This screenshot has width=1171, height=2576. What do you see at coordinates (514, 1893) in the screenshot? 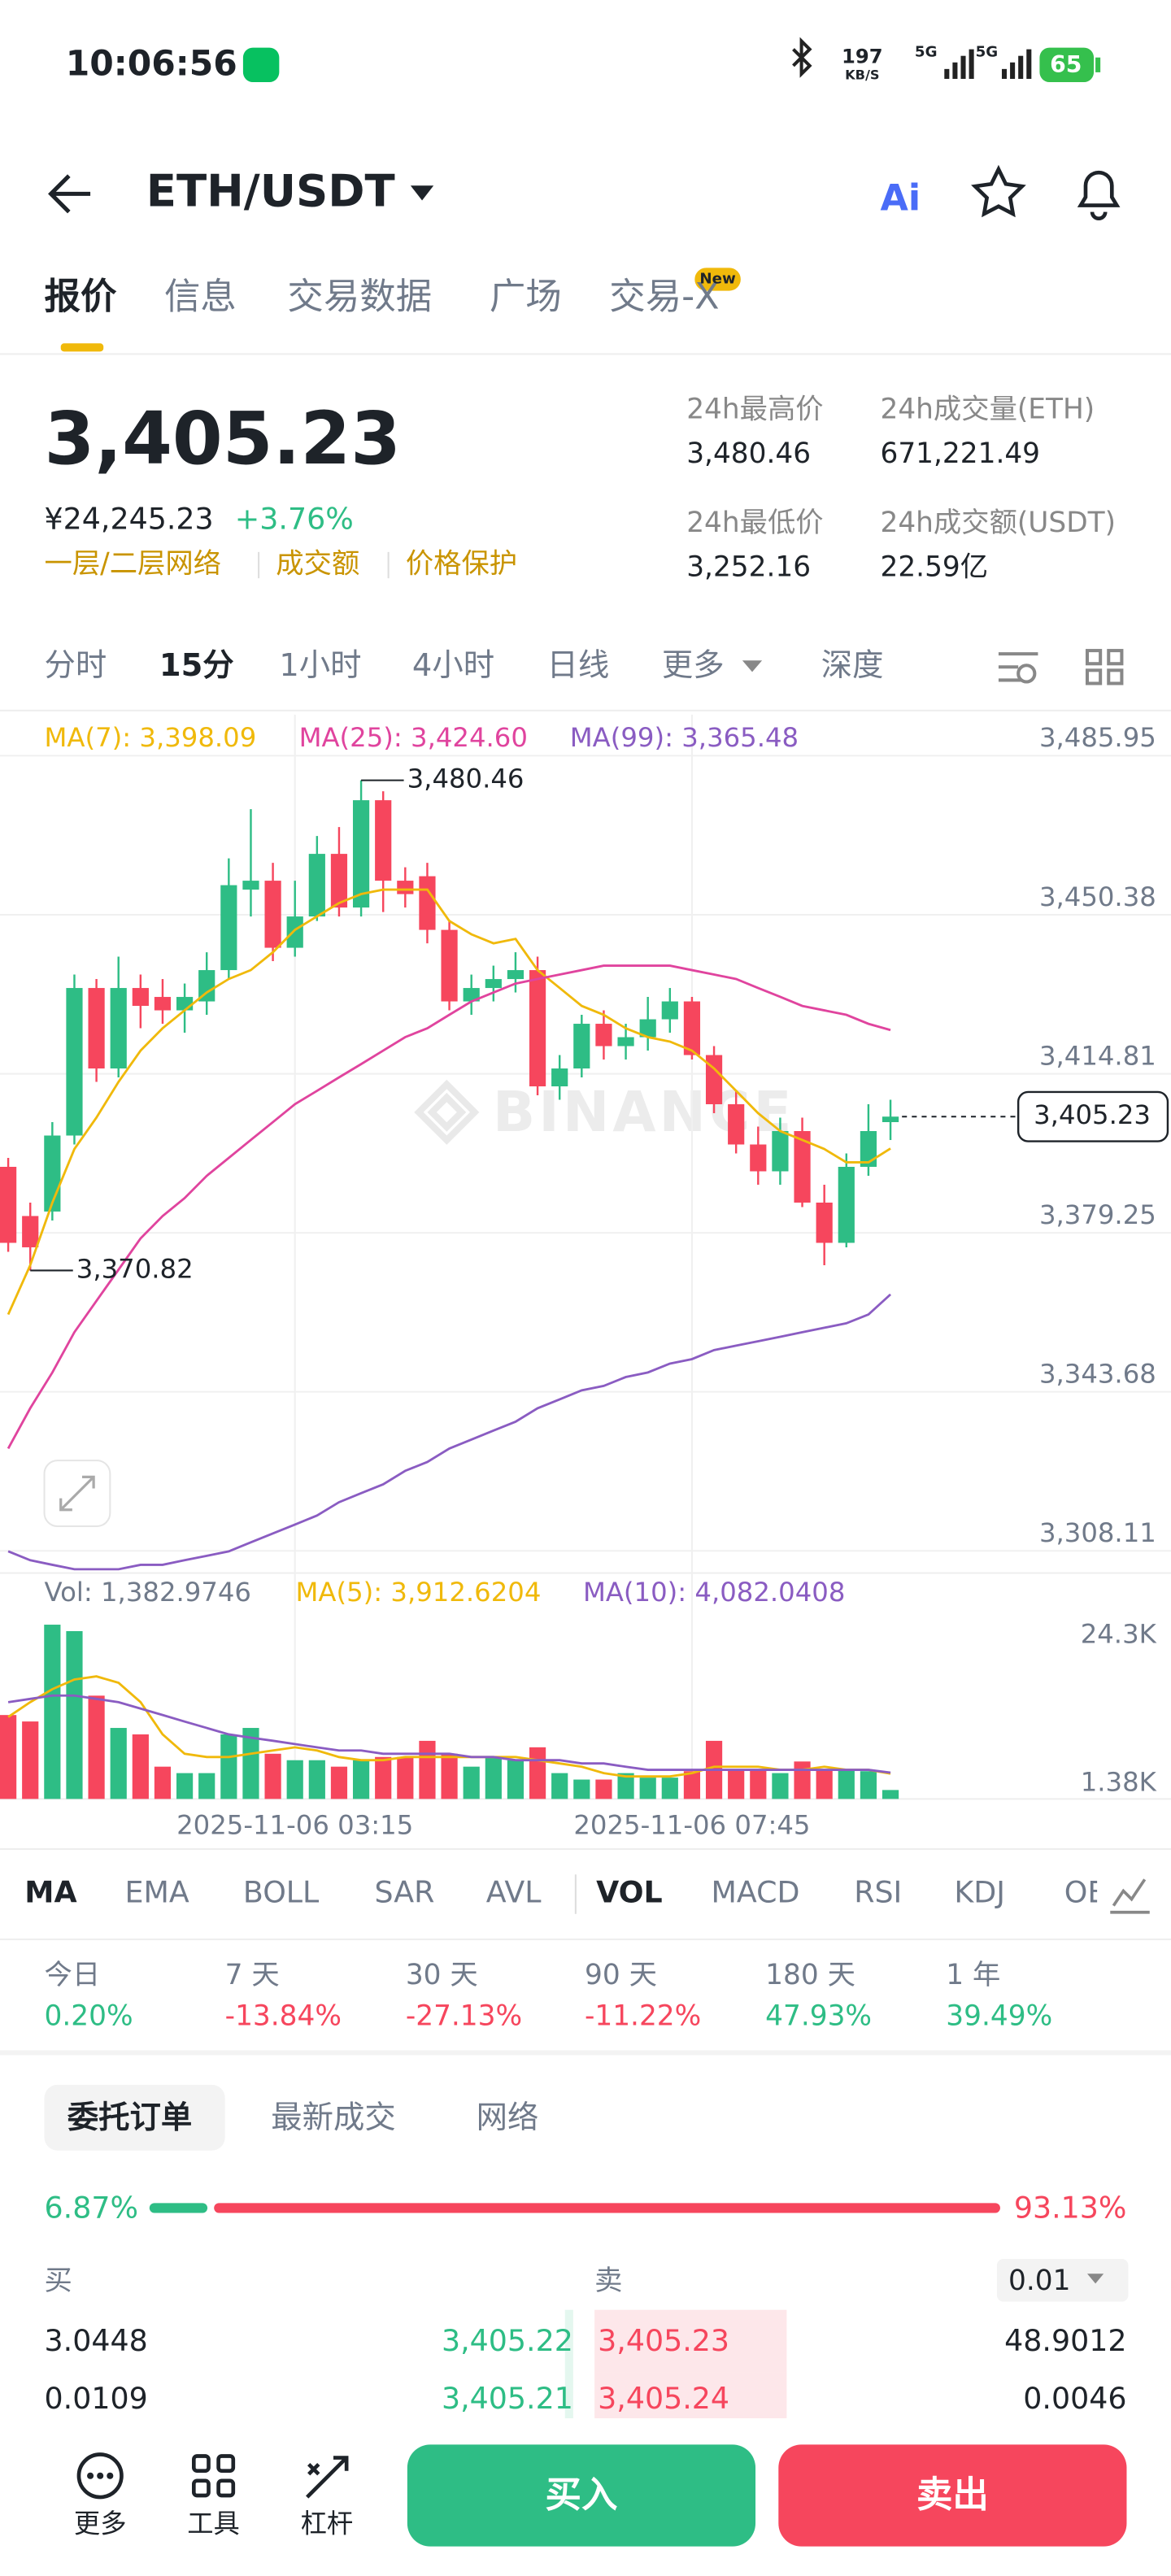
I see `indicator-tab: AVL` at bounding box center [514, 1893].